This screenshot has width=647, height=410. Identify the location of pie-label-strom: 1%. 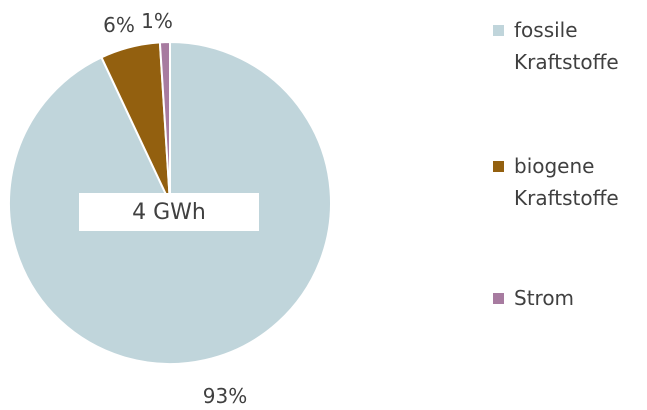
(157, 21).